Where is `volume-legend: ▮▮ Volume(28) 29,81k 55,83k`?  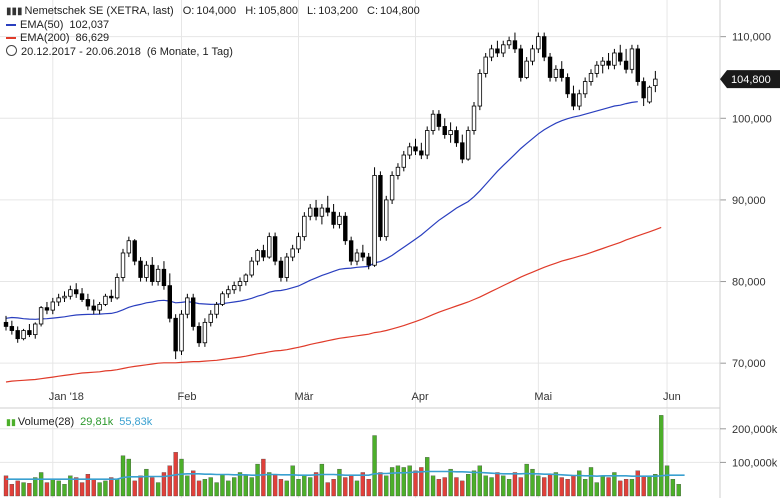
volume-legend: ▮▮ Volume(28) 29,81k 55,83k is located at coordinates (82, 422).